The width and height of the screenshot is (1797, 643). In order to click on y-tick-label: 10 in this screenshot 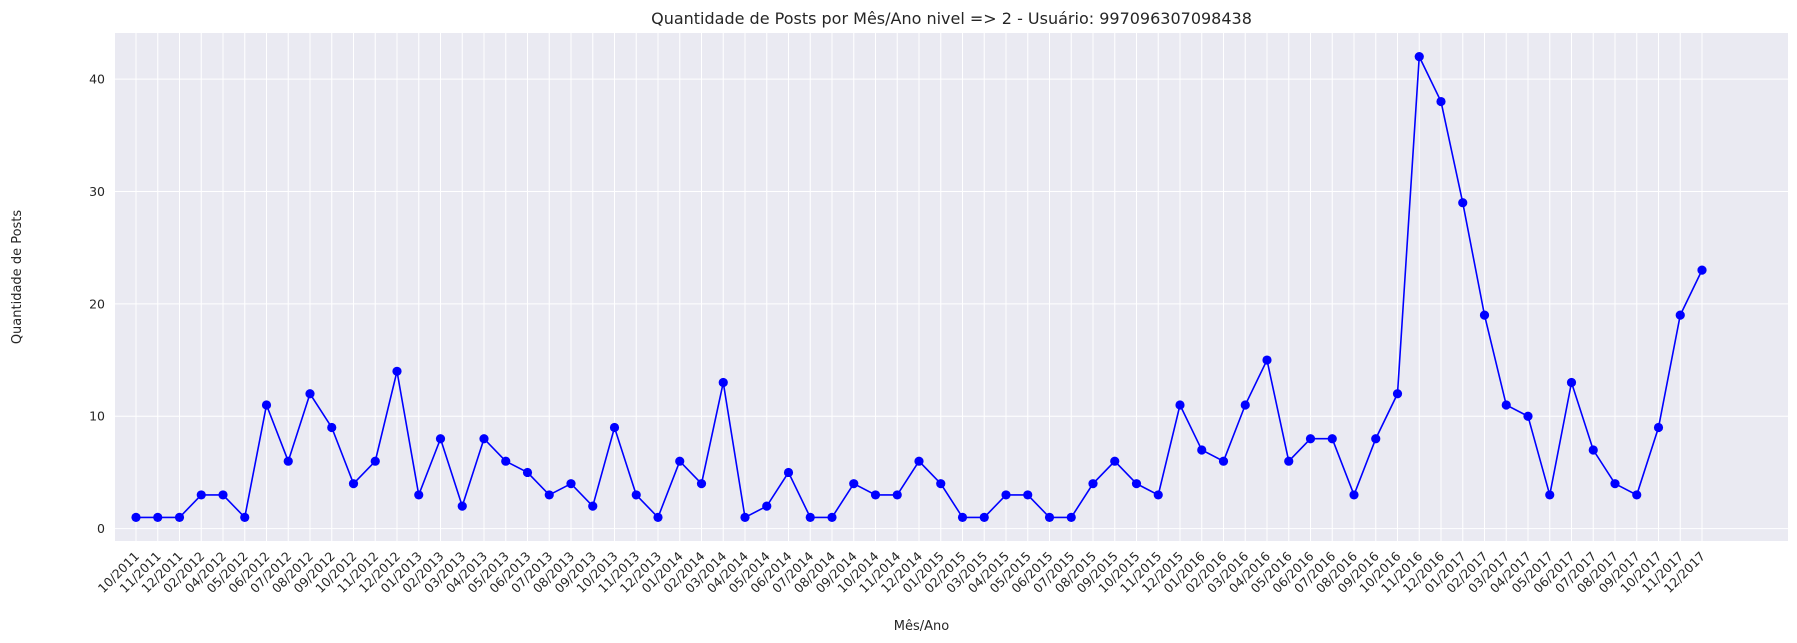, I will do `click(97, 416)`.